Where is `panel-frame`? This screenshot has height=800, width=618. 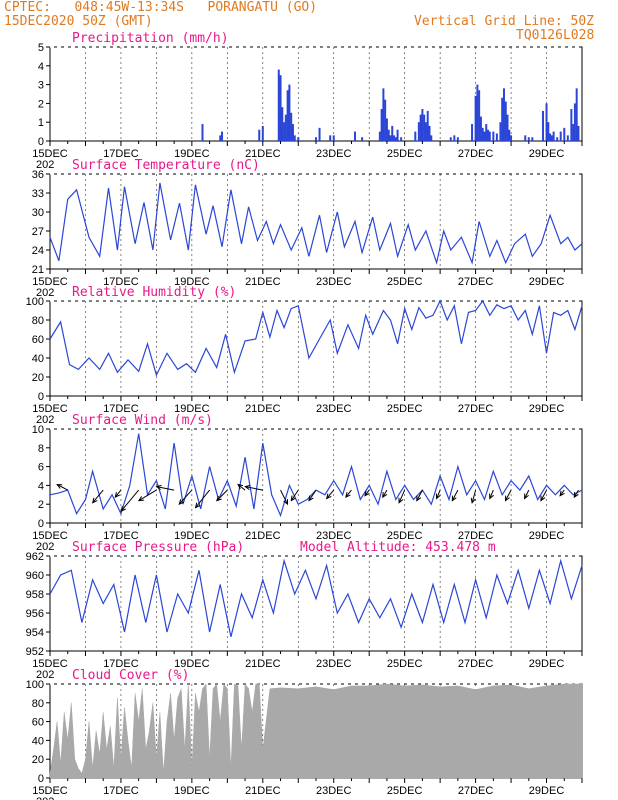
panel-frame is located at coordinates (316, 476).